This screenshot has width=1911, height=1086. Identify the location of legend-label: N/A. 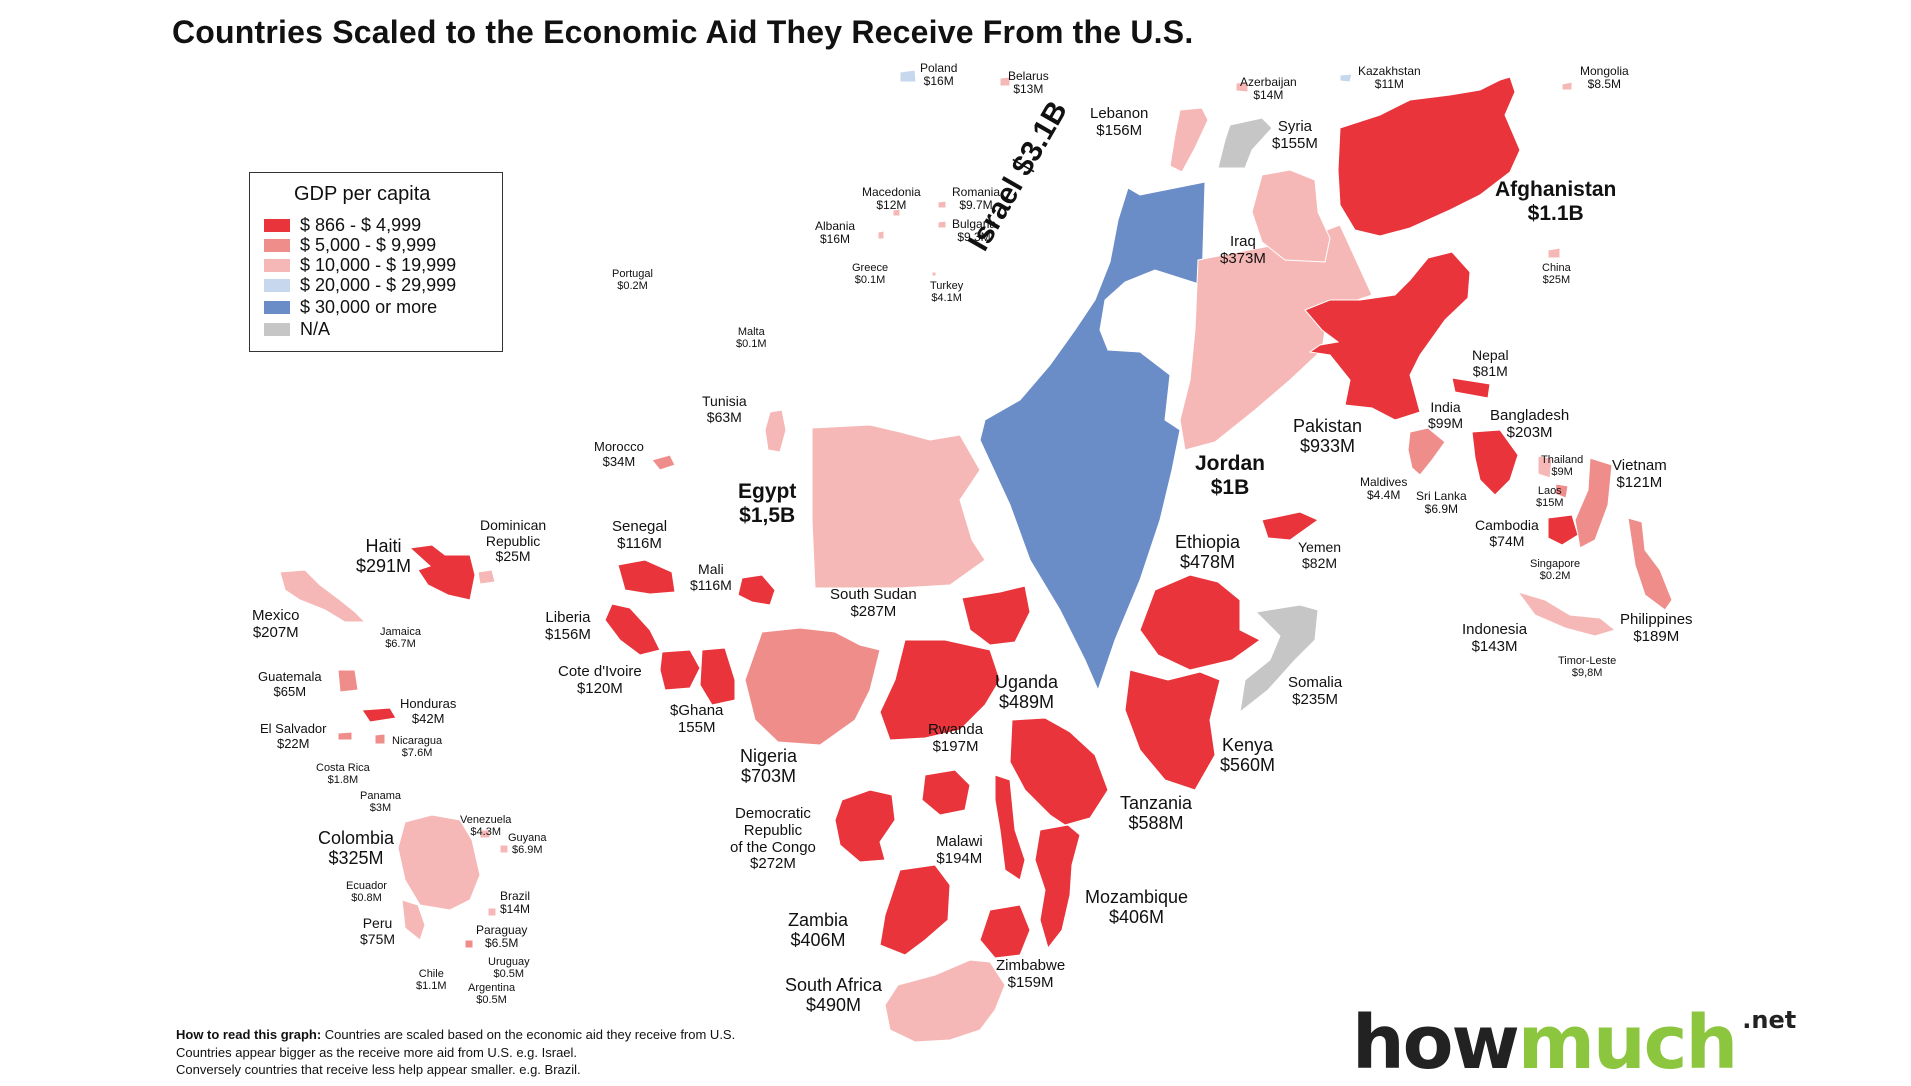
(315, 328).